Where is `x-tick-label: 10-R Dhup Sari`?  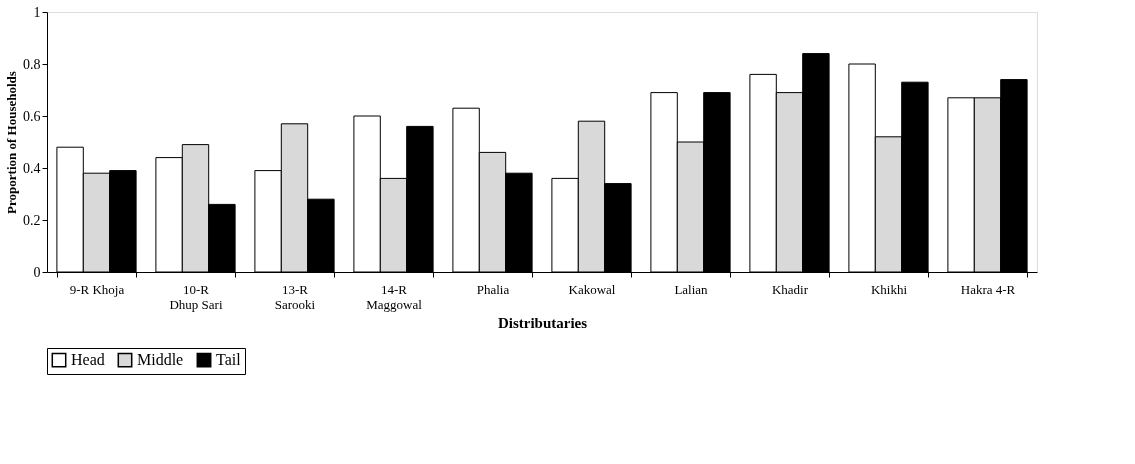
x-tick-label: 10-R Dhup Sari is located at coordinates (196, 296).